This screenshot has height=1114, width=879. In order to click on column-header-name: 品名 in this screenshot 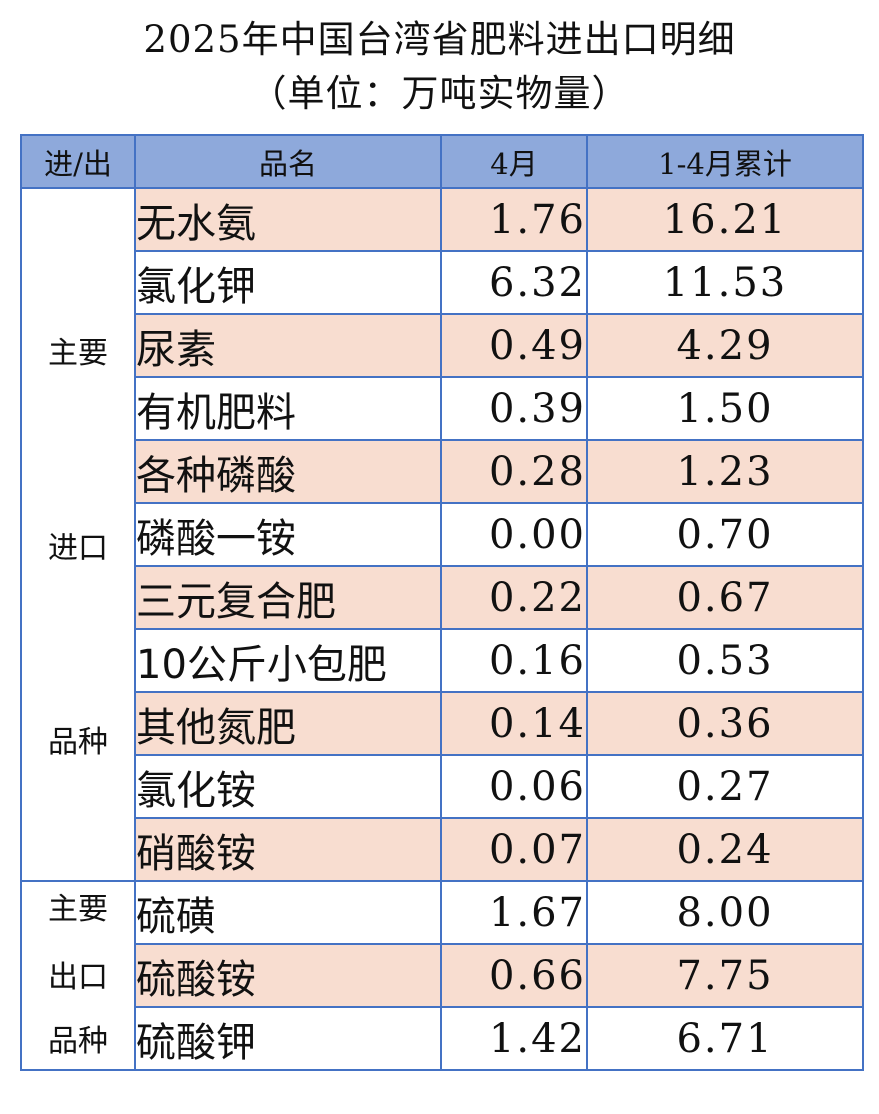, I will do `click(288, 161)`.